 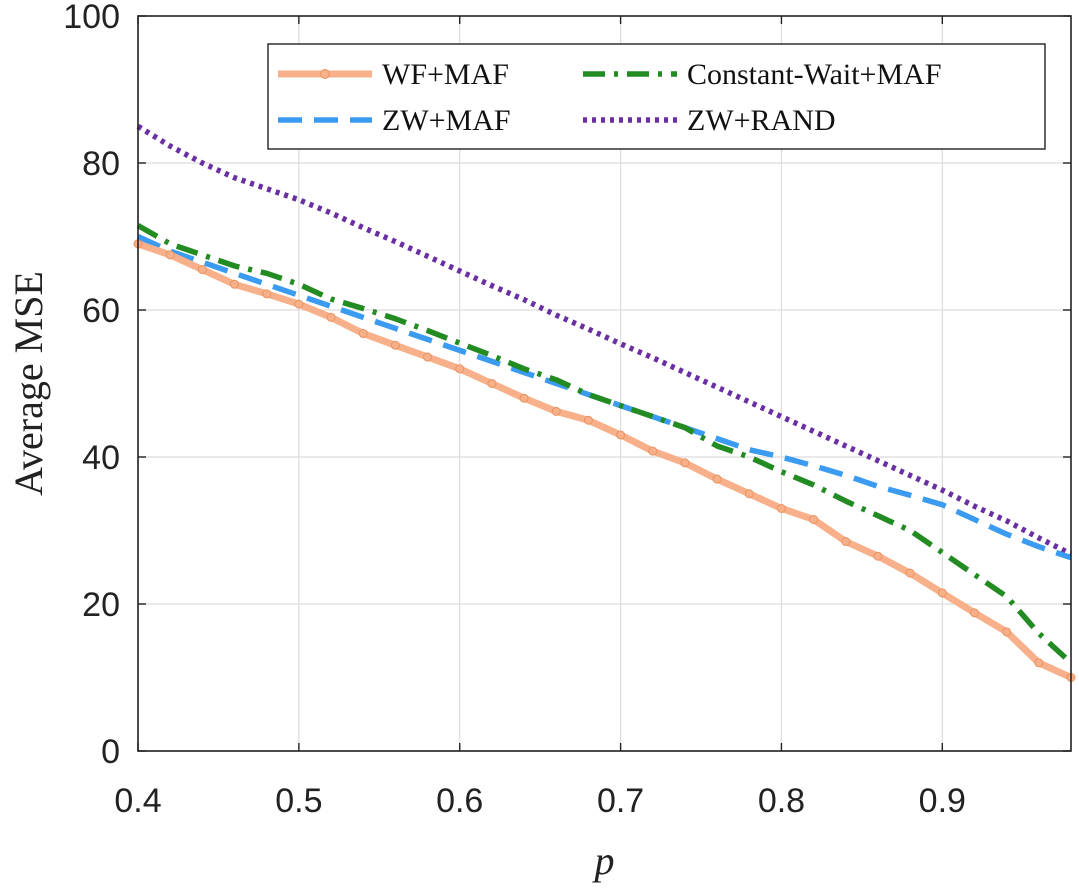 I want to click on y-tick-label: 100, so click(x=91, y=18).